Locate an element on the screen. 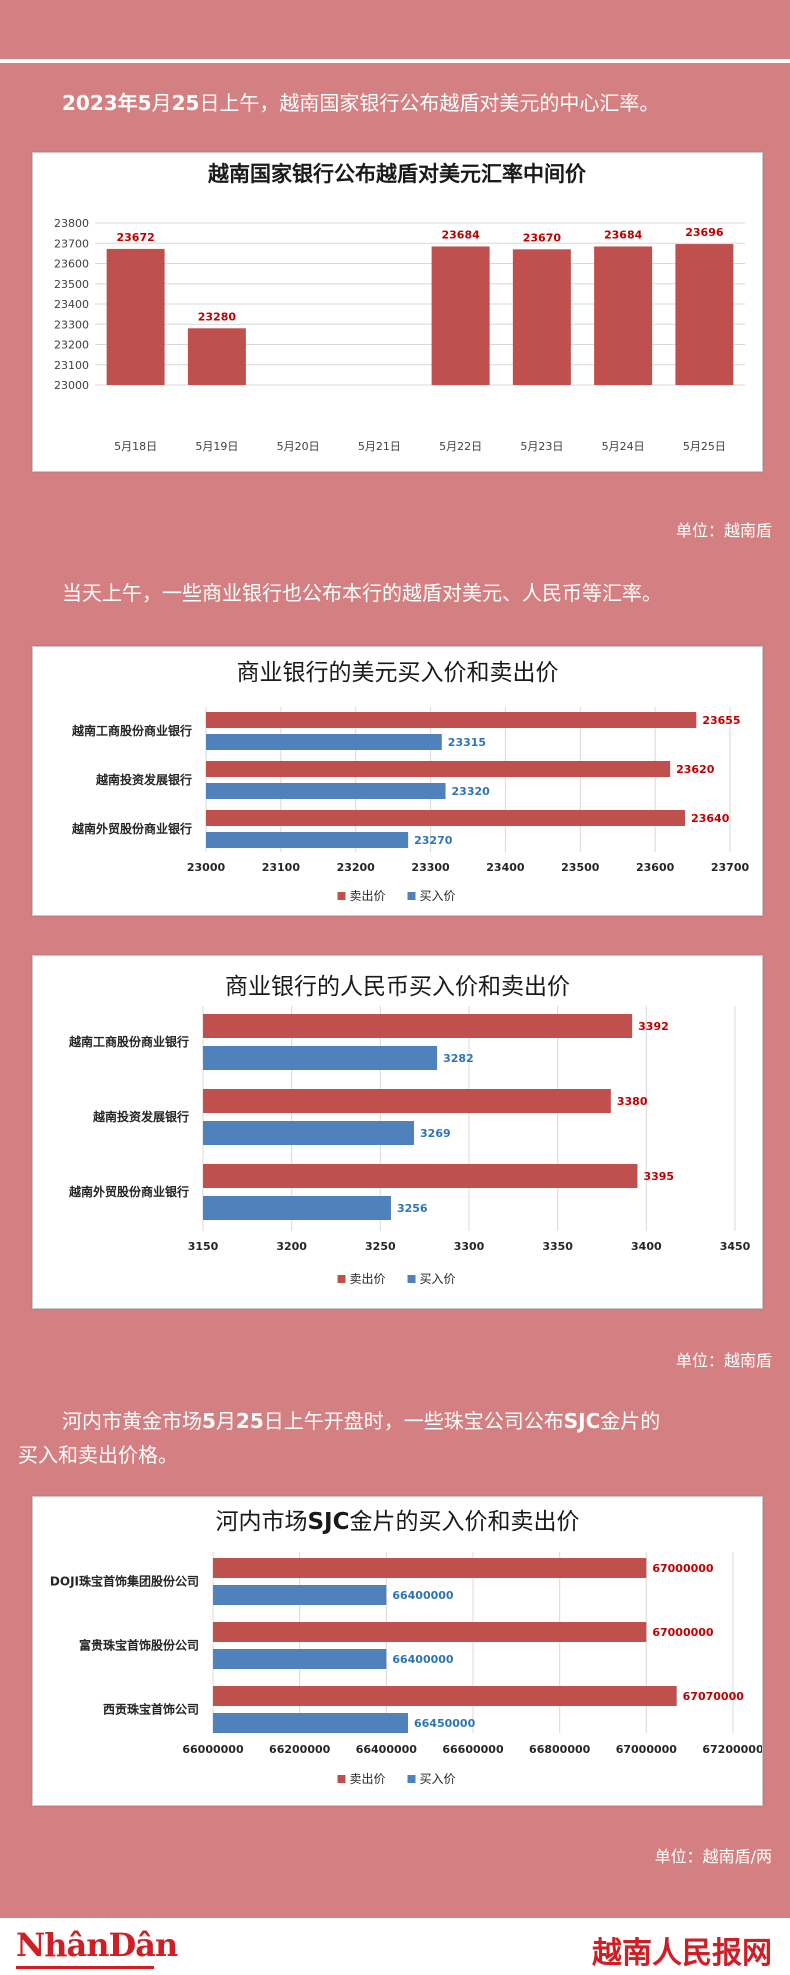 The height and width of the screenshot is (1975, 790). x-tick-label: 3150 is located at coordinates (203, 1246).